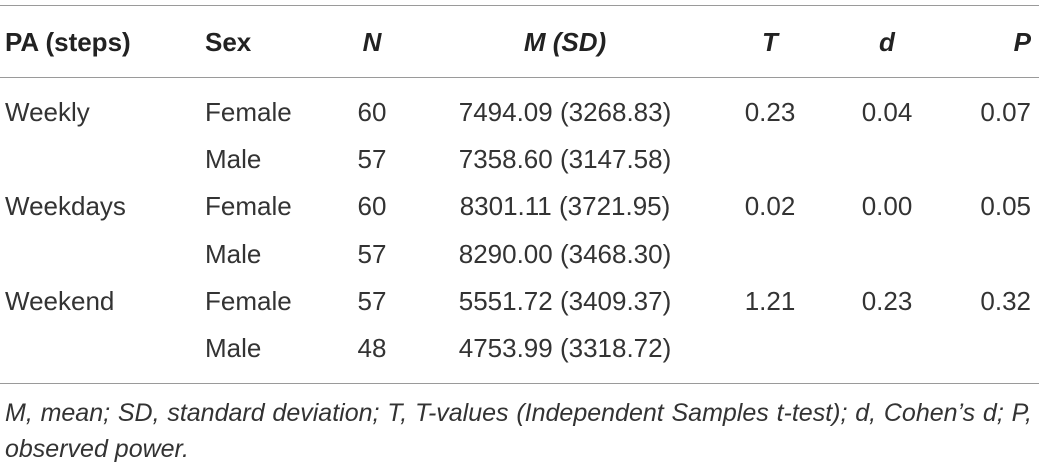 The width and height of the screenshot is (1039, 470). Describe the element at coordinates (372, 348) in the screenshot. I see `table-cell: 48` at that location.